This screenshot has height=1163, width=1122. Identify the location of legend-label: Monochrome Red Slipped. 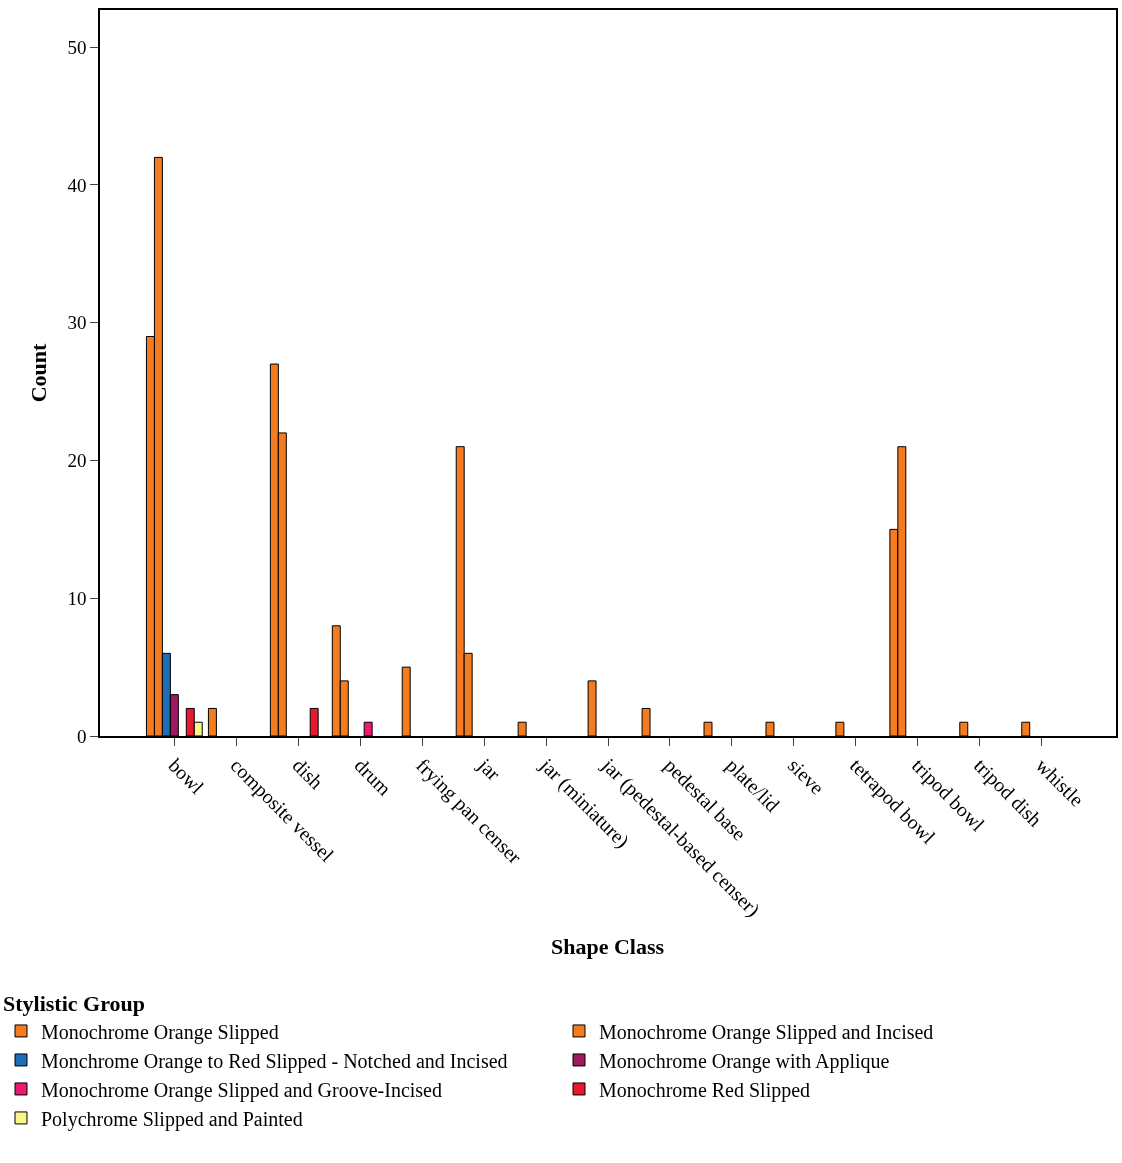
(705, 1090).